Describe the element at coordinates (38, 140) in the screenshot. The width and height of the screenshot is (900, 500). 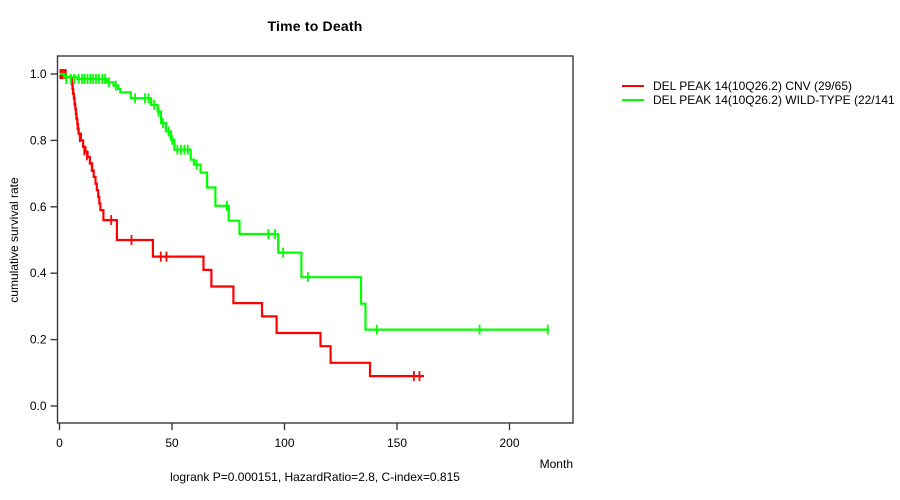
I see `y-tick-label: 0.8` at that location.